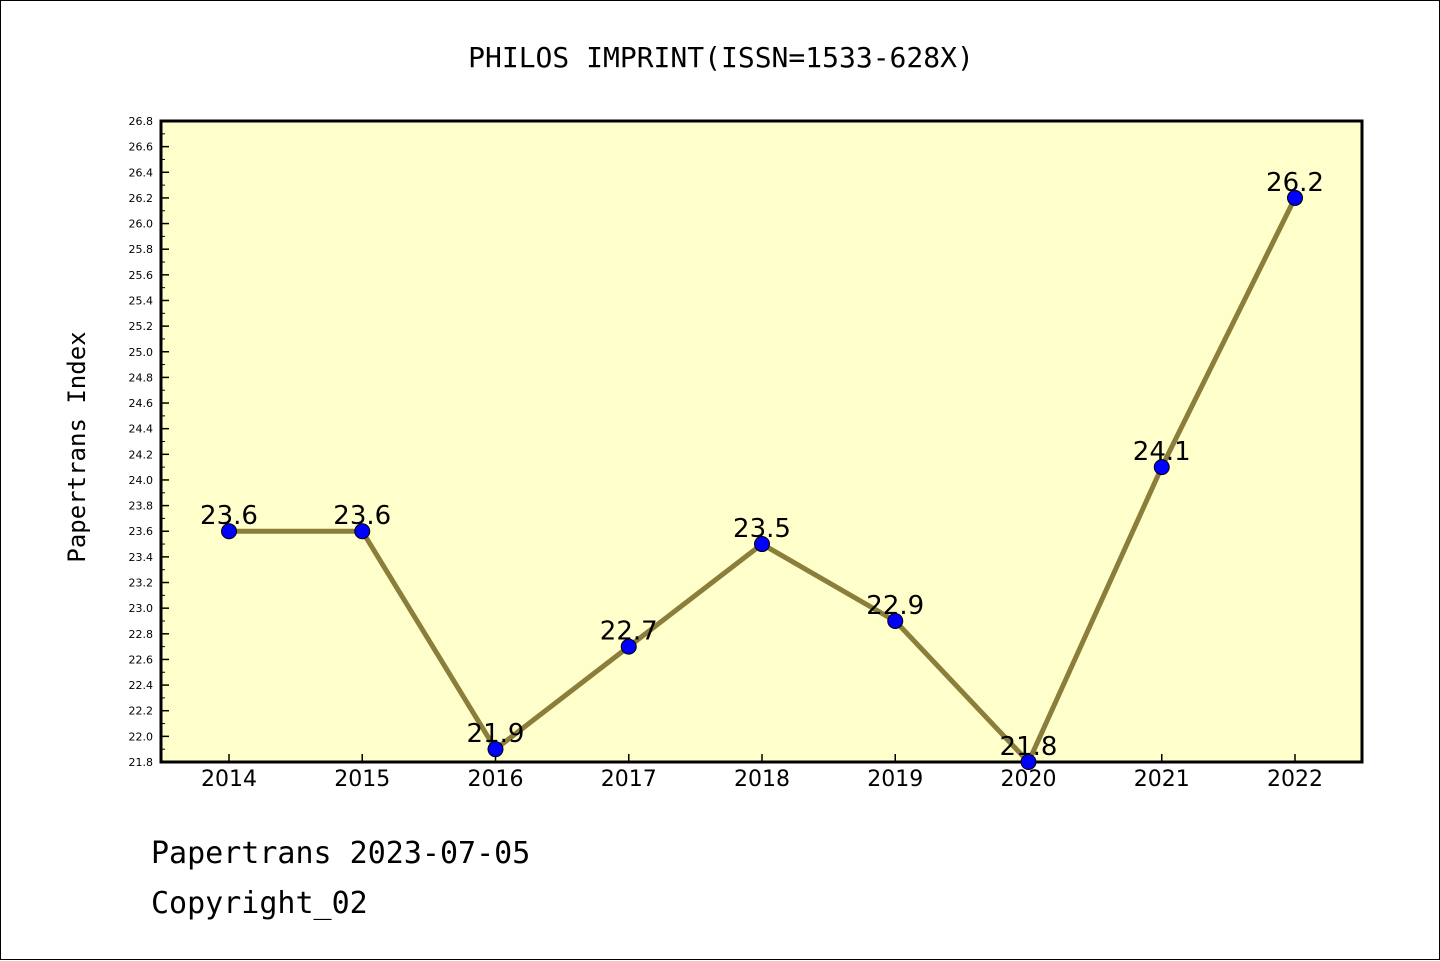 This screenshot has height=961, width=1440. What do you see at coordinates (895, 606) in the screenshot?
I see `data-label: 22.9` at bounding box center [895, 606].